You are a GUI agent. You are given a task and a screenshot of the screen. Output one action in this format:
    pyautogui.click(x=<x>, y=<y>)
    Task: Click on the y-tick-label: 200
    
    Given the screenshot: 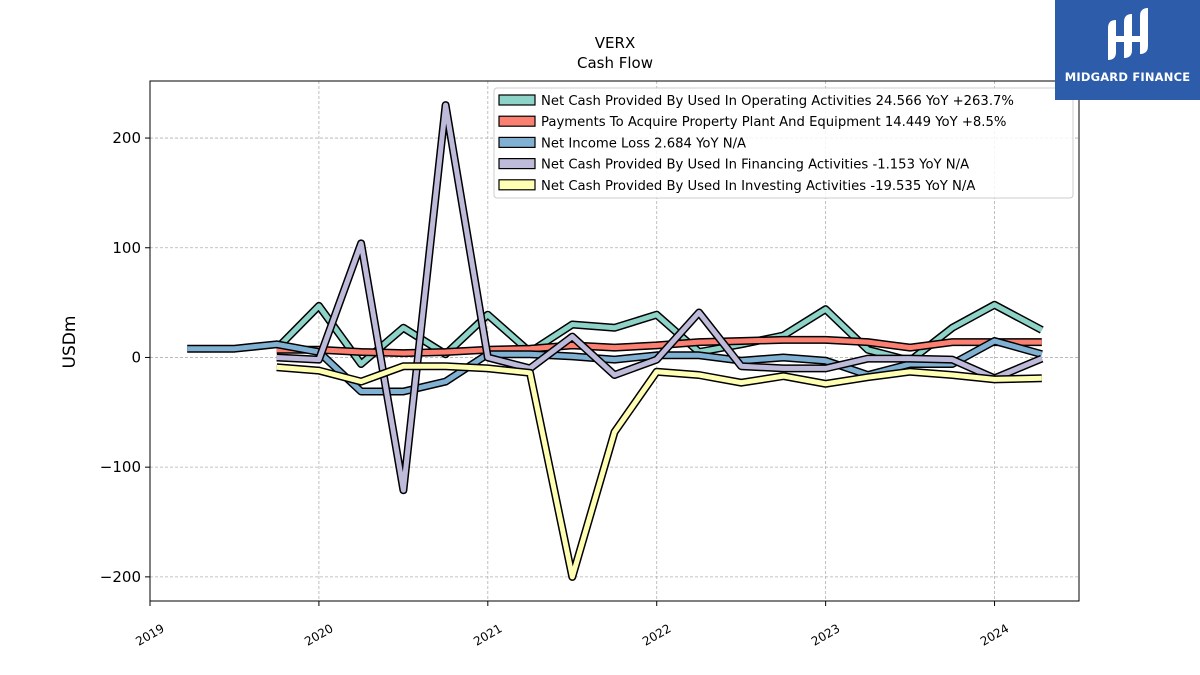 What is the action you would take?
    pyautogui.click(x=126, y=138)
    